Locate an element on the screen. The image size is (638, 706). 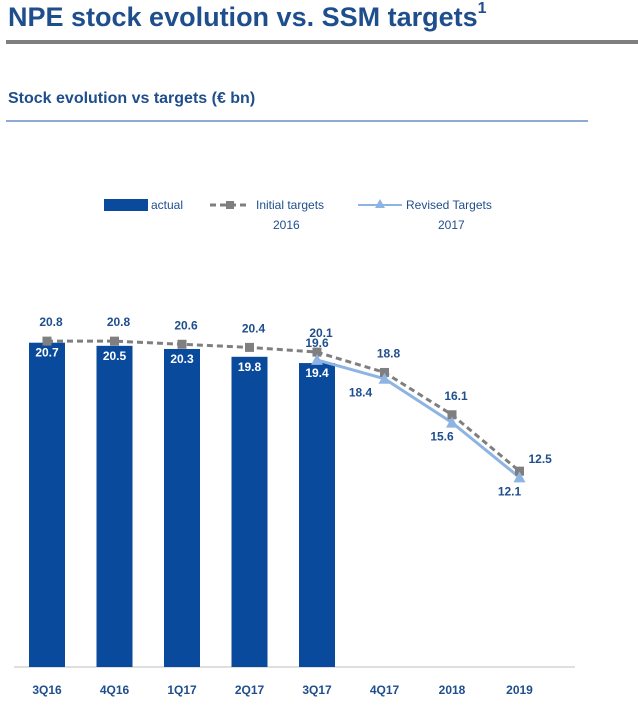
bar-3Q16 is located at coordinates (47, 504).